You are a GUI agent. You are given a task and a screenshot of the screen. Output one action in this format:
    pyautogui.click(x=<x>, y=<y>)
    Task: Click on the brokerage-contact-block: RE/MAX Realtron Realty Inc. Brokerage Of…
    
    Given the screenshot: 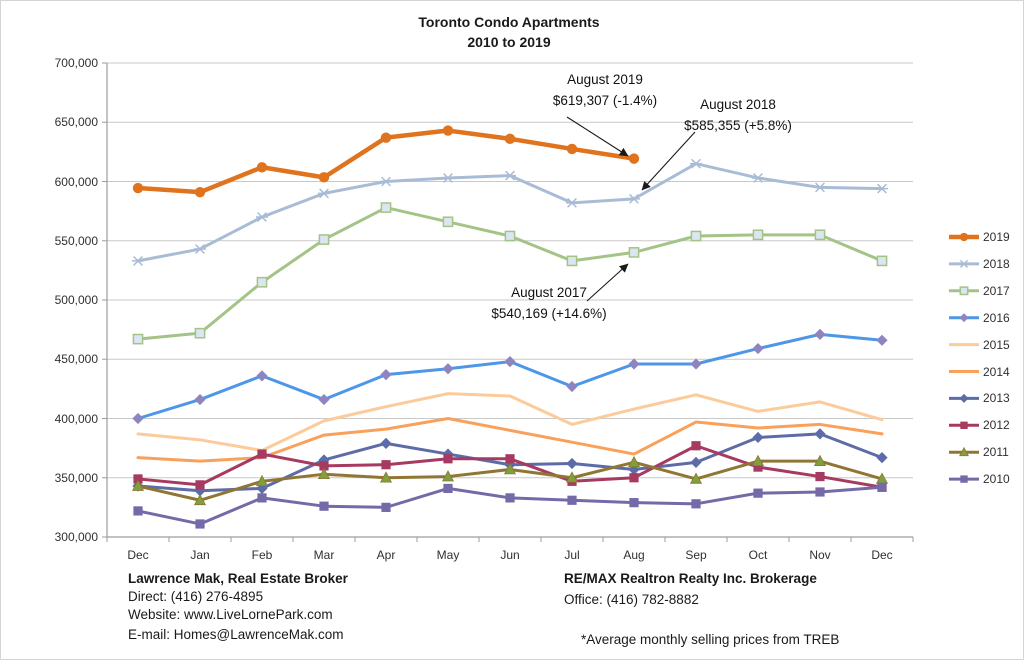 What is the action you would take?
    pyautogui.click(x=690, y=589)
    